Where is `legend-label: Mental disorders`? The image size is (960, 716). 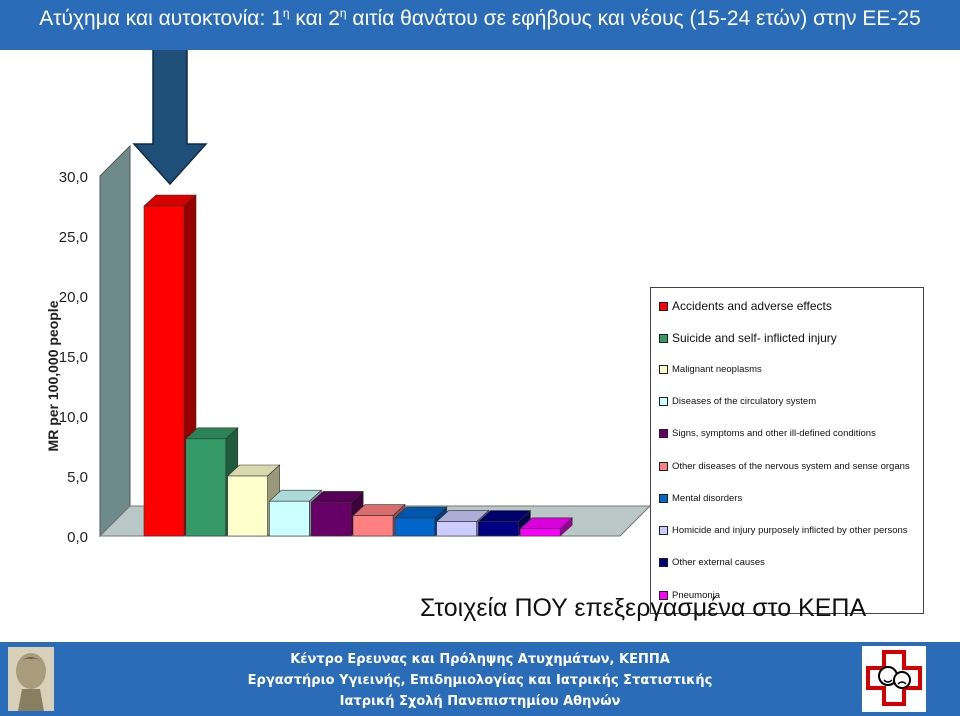
legend-label: Mental disorders is located at coordinates (707, 498).